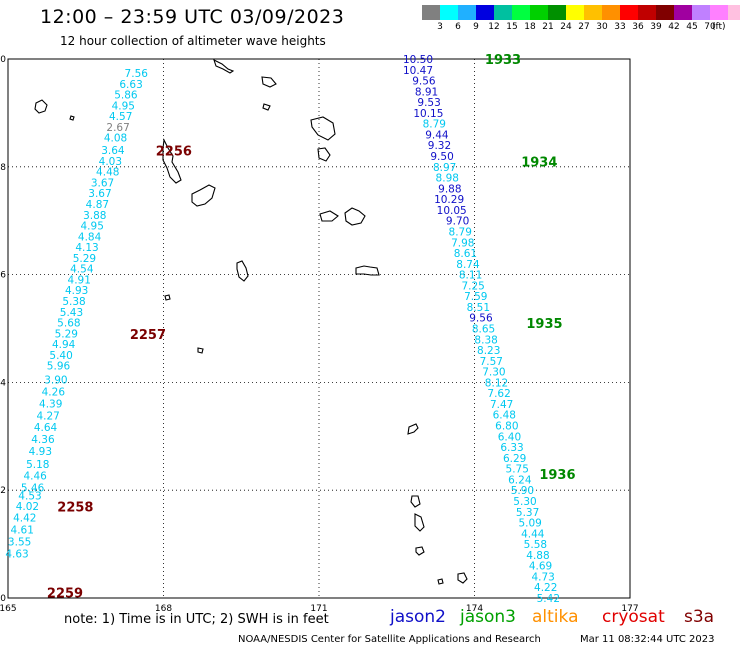  Describe the element at coordinates (465, 254) in the screenshot. I see `swh-value: 8.61` at that location.